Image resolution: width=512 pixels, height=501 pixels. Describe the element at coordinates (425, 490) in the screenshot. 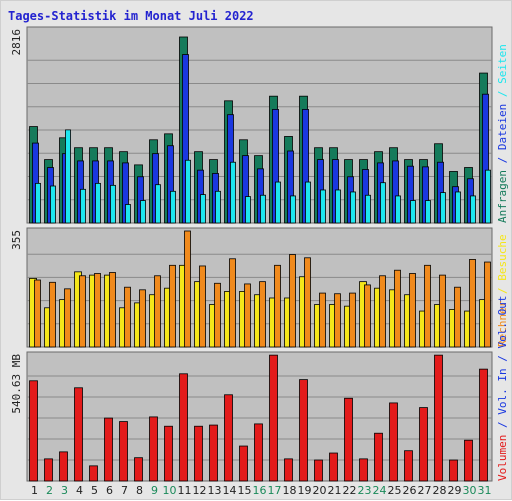

I see `day-label: 27` at that location.